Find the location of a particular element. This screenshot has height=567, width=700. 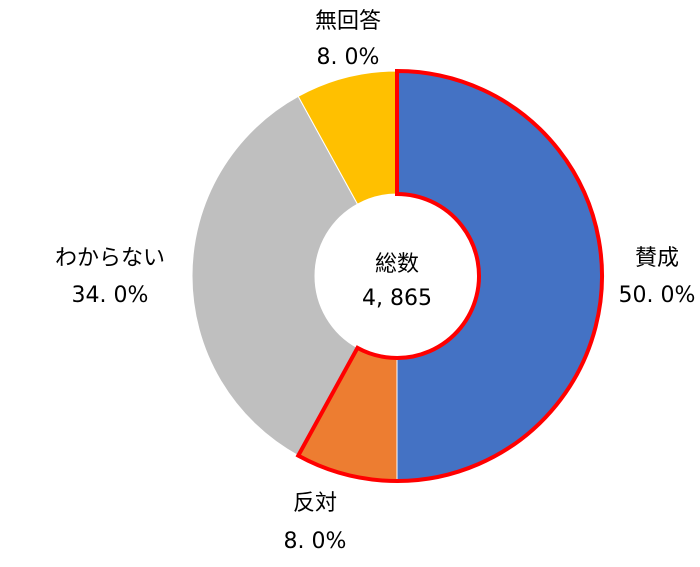

slice-label-3: わからない is located at coordinates (110, 258).